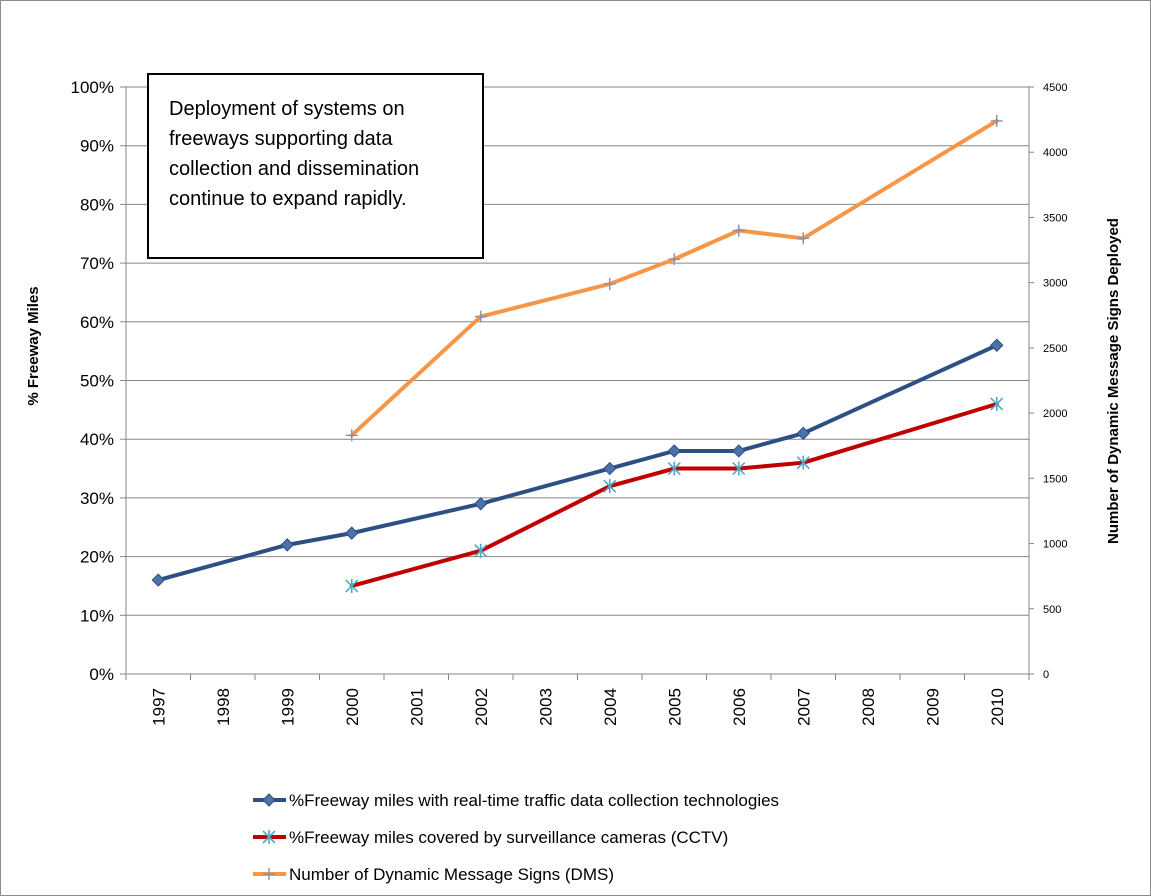 Image resolution: width=1151 pixels, height=896 pixels. What do you see at coordinates (223, 707) in the screenshot?
I see `x-tick-label: 1998` at bounding box center [223, 707].